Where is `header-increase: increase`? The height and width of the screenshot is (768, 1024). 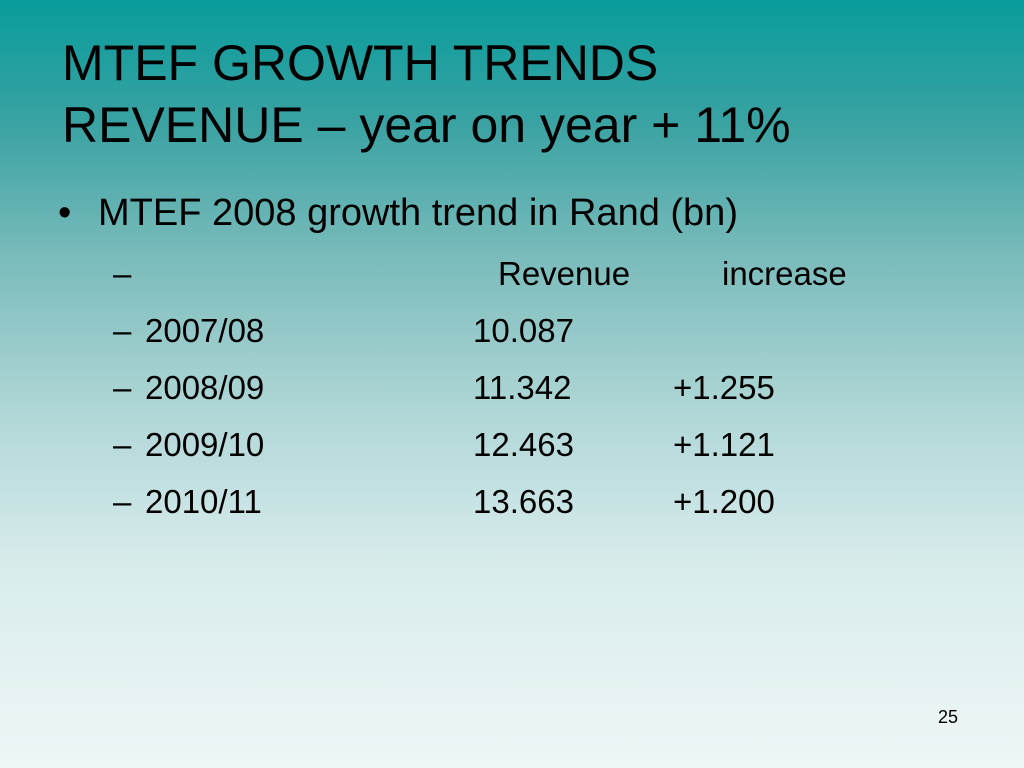
header-increase: increase is located at coordinates (784, 273).